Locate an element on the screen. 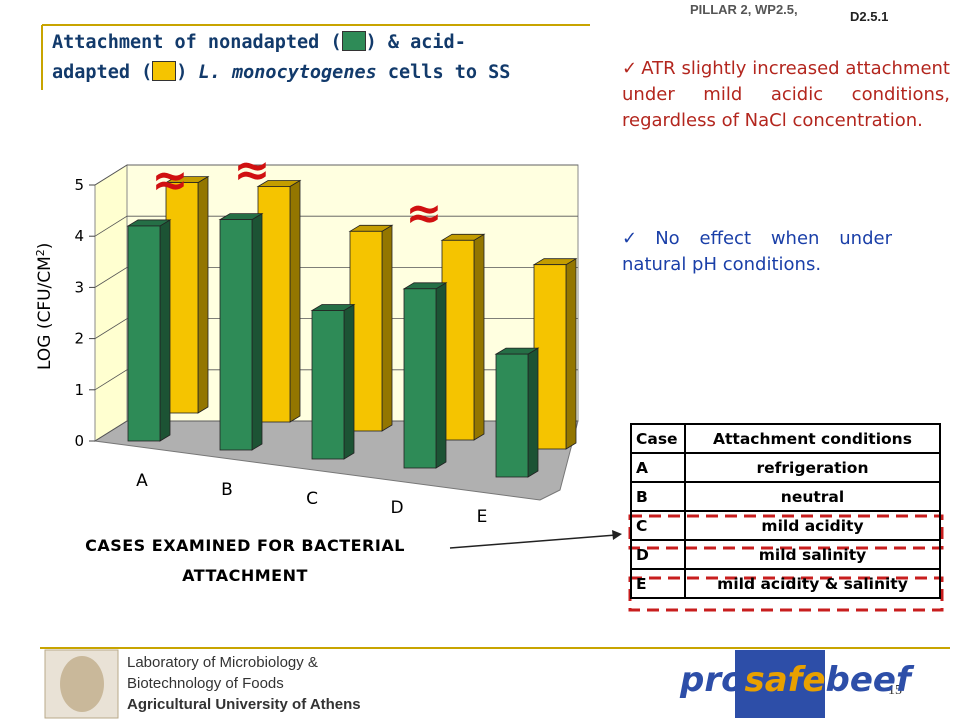 The image size is (960, 720). arrow is located at coordinates (533, 541).